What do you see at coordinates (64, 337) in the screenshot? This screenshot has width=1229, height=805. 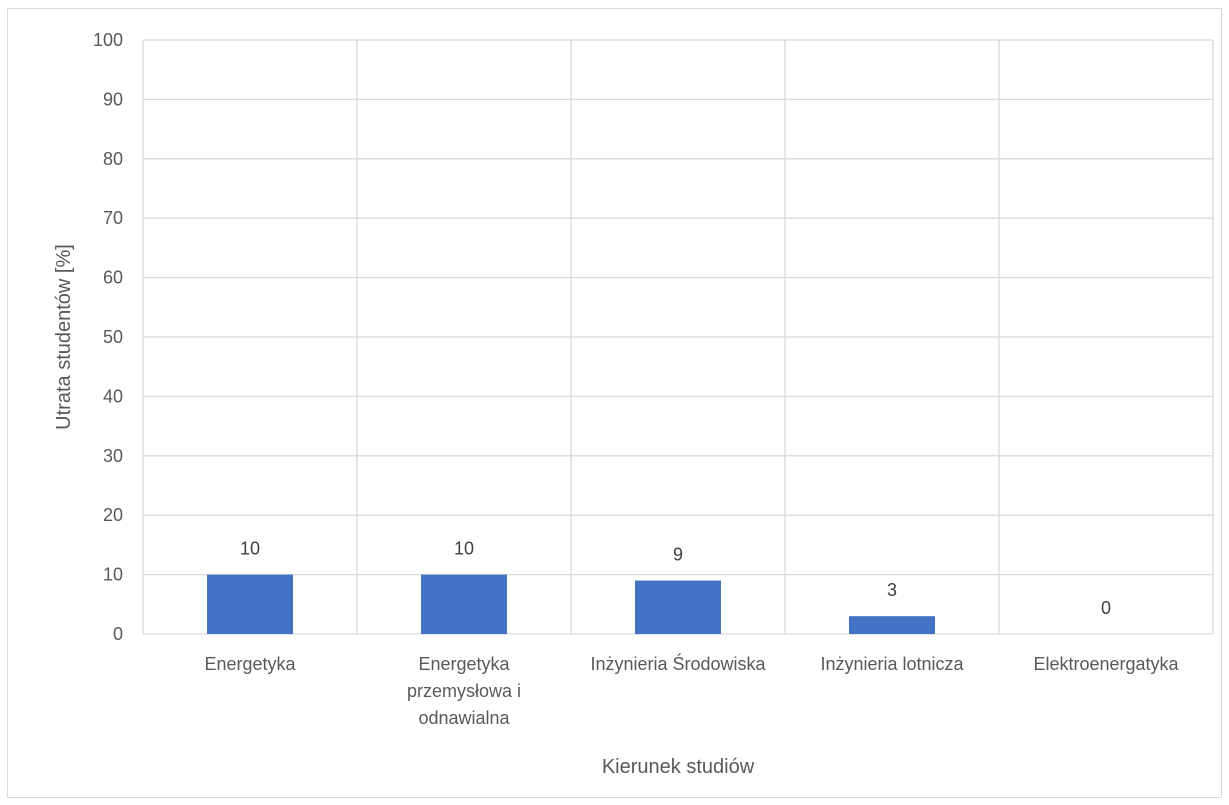 I see `y-axis-title: Utrata studentów [%]` at bounding box center [64, 337].